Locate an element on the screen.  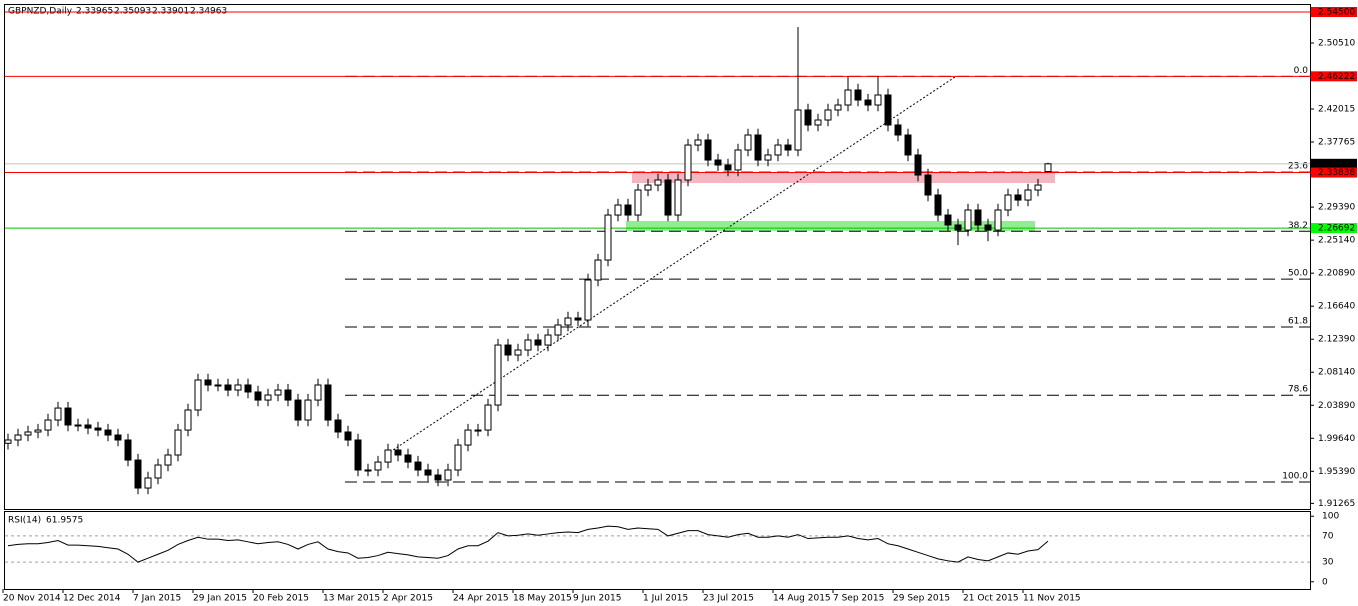
x-tick-label: 29 Sep 2015 is located at coordinates (921, 599).